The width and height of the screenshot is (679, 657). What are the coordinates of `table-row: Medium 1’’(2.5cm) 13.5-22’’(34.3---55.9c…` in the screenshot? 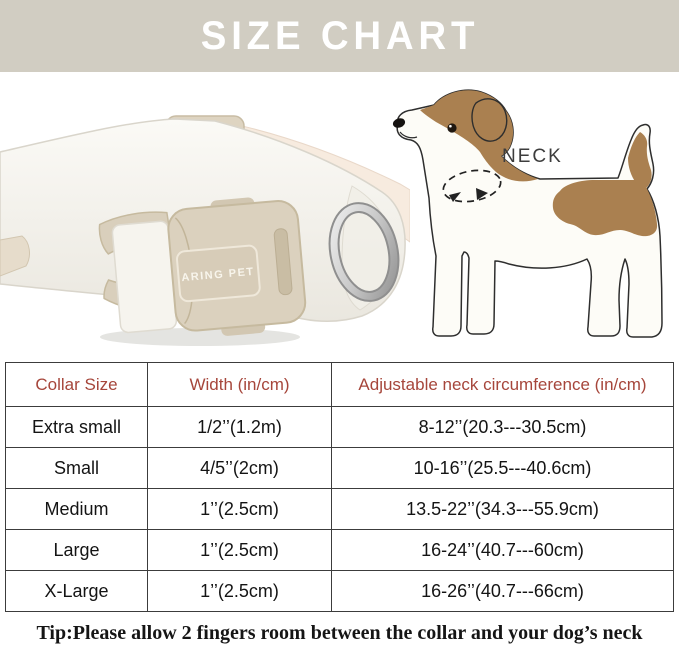 It's located at (339, 509).